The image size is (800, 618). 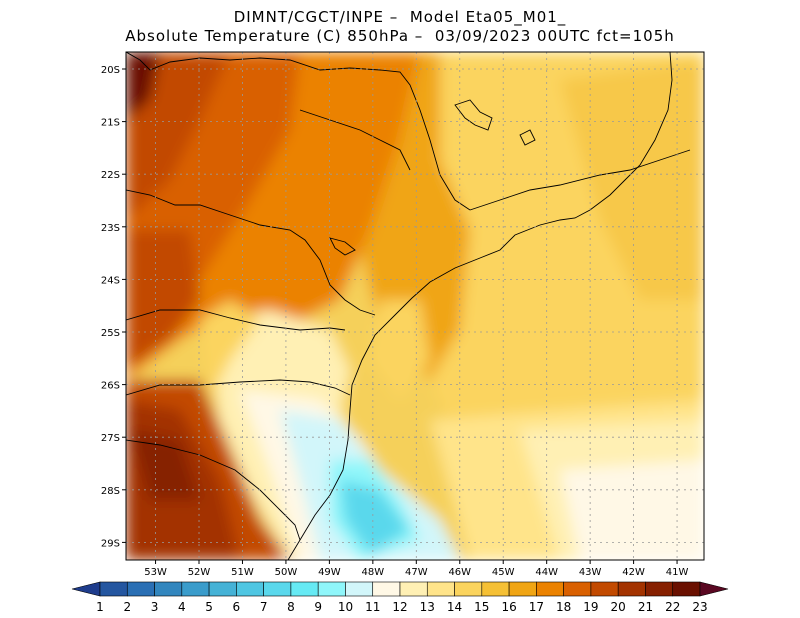 What do you see at coordinates (714, 589) in the screenshot?
I see `colorbar-max-arrow` at bounding box center [714, 589].